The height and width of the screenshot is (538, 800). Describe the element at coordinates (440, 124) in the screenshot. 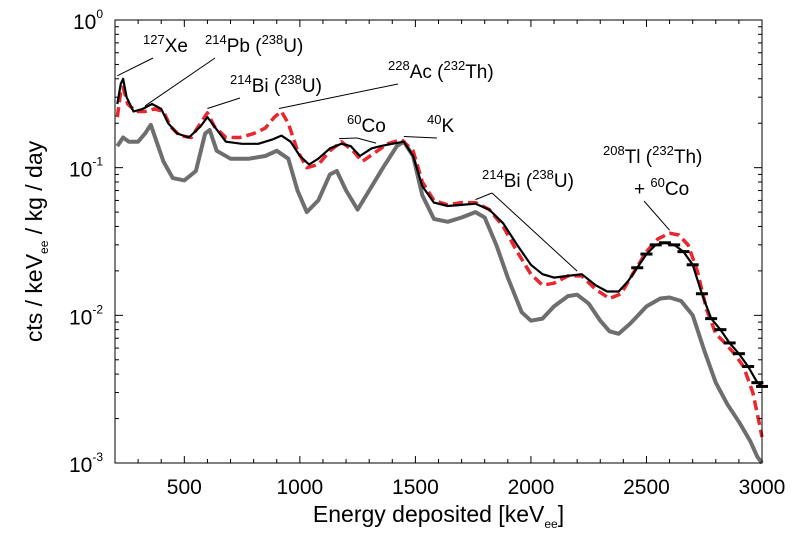

I see `annotation-label: 40K` at that location.